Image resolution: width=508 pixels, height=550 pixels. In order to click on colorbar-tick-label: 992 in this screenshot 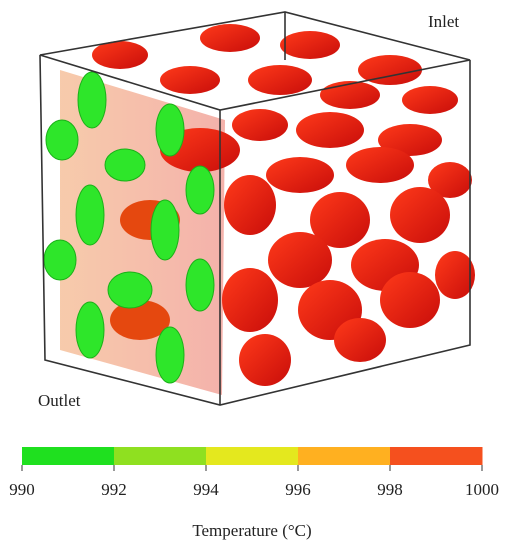, I will do `click(114, 489)`.